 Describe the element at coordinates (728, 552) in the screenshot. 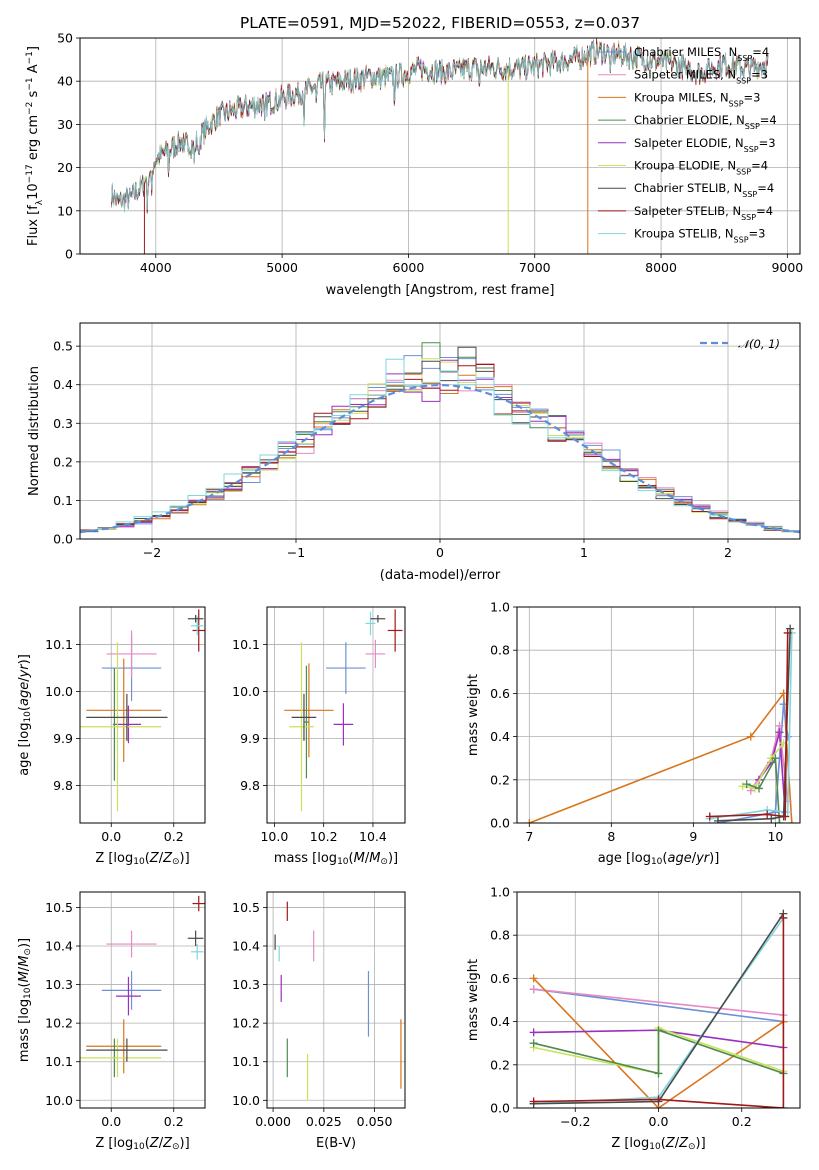

I see `x-tick-label: 2` at that location.